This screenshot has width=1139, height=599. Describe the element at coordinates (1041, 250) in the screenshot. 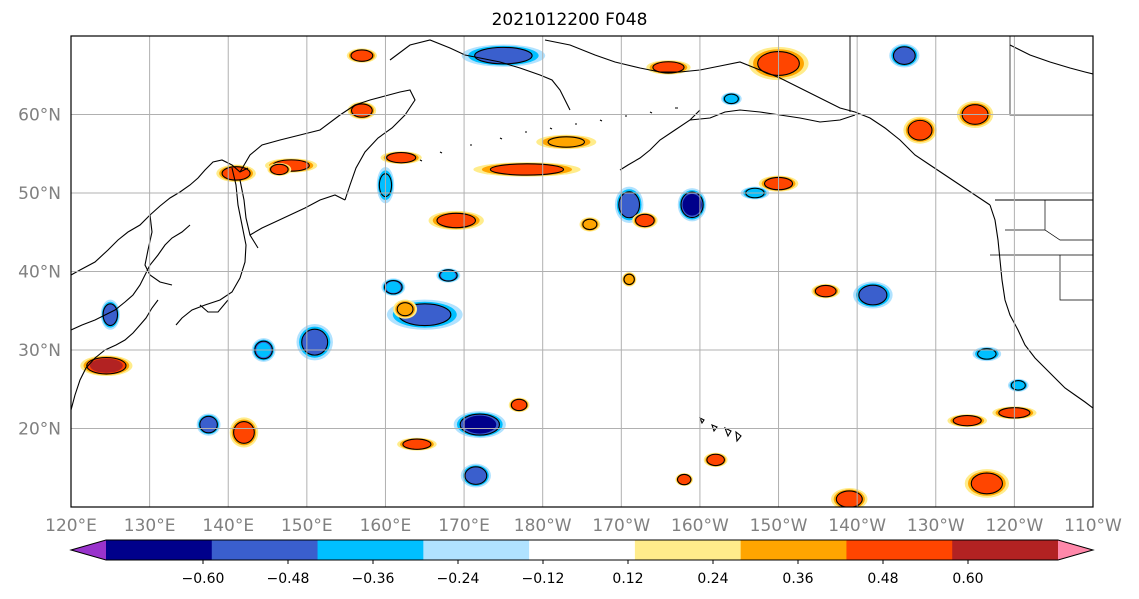

I see `border-us-states` at that location.